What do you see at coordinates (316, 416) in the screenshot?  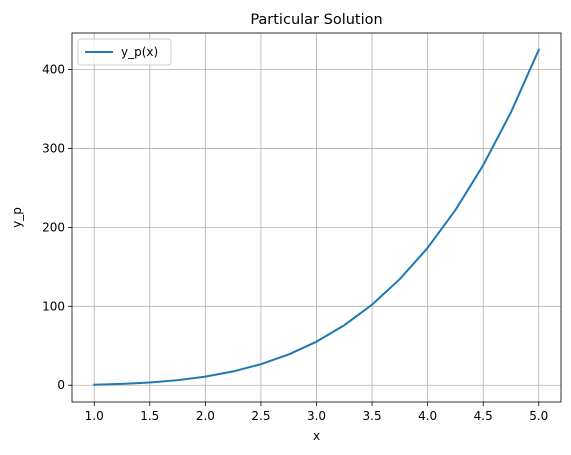 I see `x-tick-label: 3.0` at bounding box center [316, 416].